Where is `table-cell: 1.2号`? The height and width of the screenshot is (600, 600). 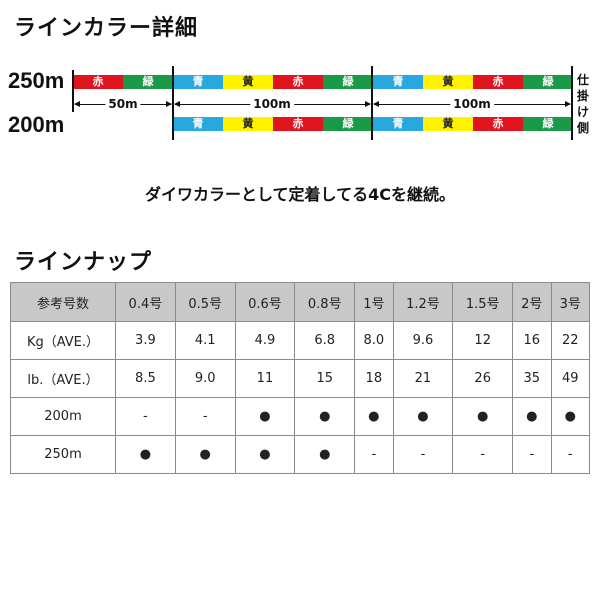 table-cell: 1.2号 is located at coordinates (423, 302).